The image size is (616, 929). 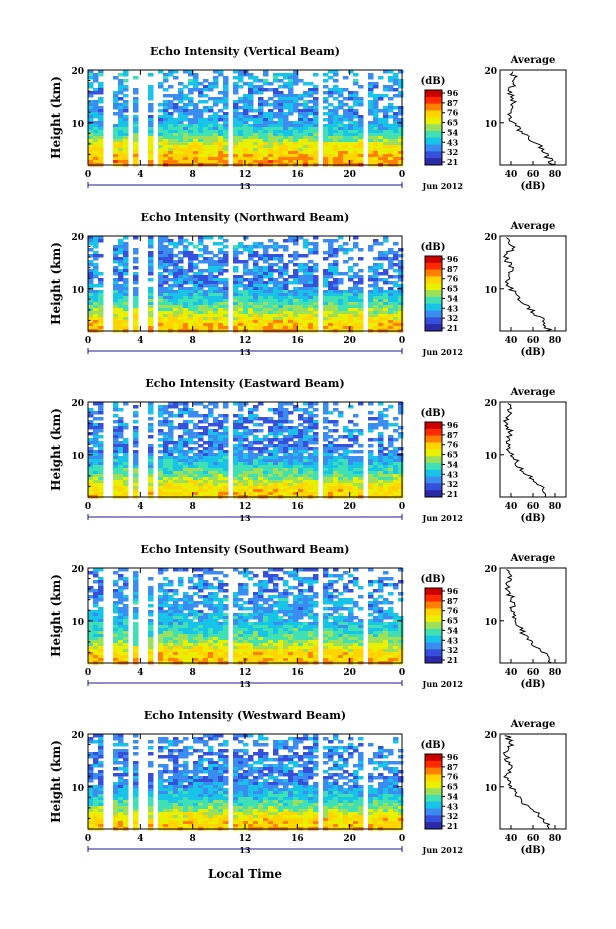 What do you see at coordinates (77, 789) in the screenshot?
I see `y-tick-label: 10` at bounding box center [77, 789].